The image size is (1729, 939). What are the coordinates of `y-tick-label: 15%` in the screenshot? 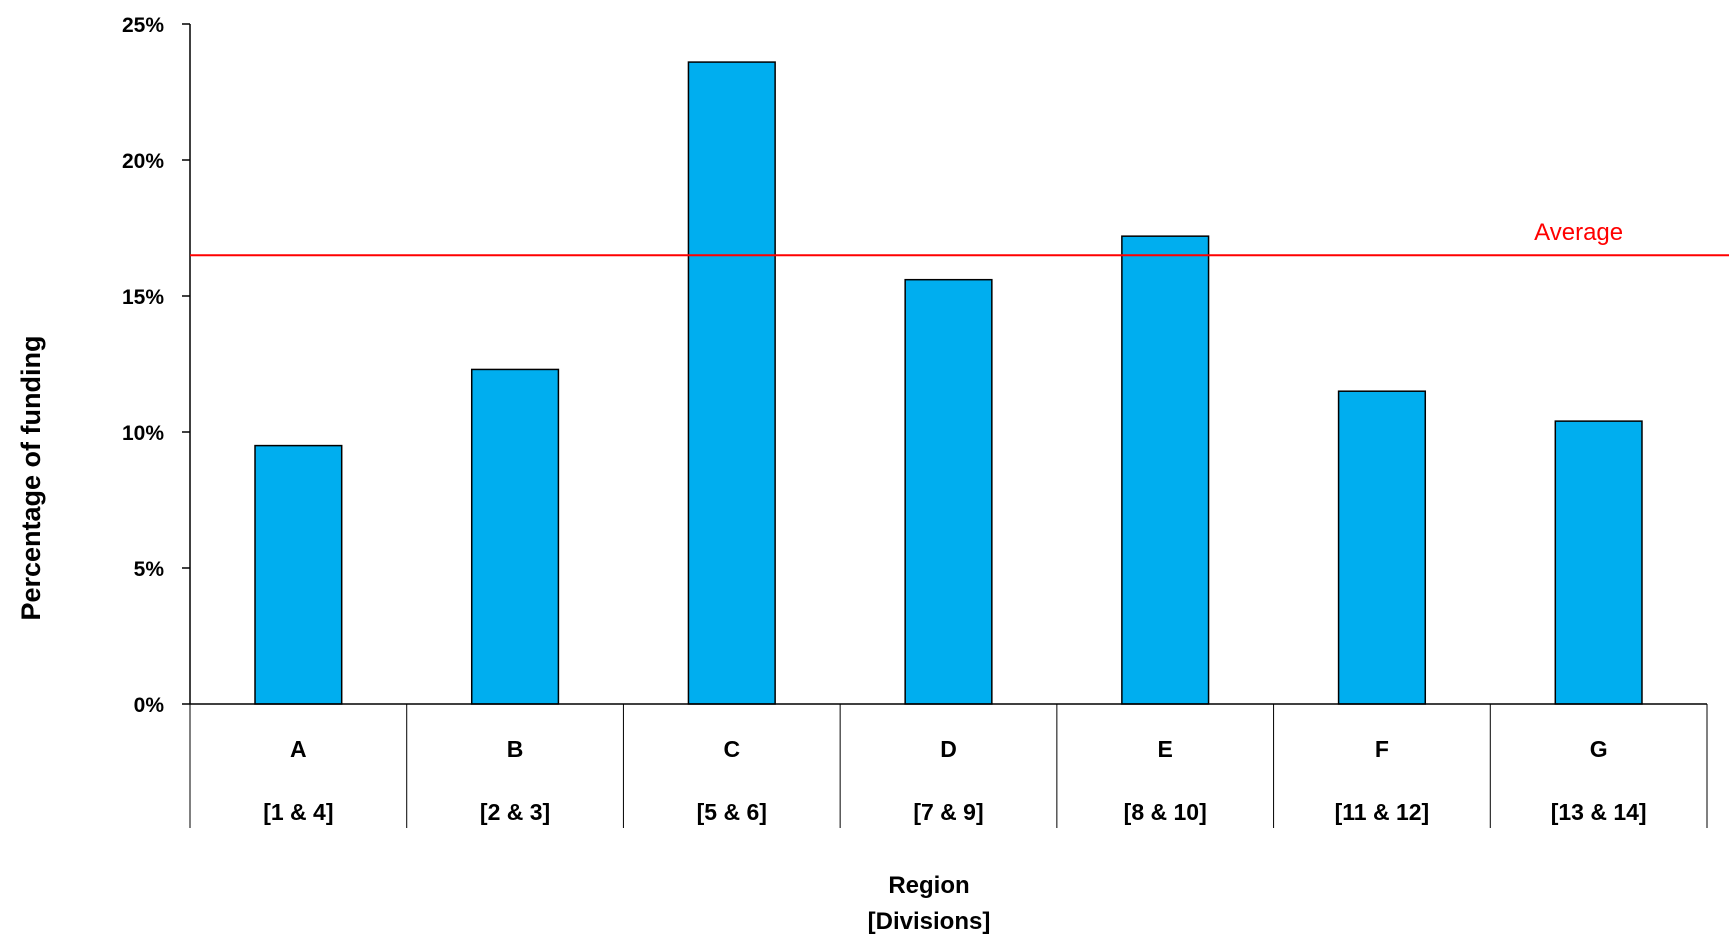 It's located at (143, 297).